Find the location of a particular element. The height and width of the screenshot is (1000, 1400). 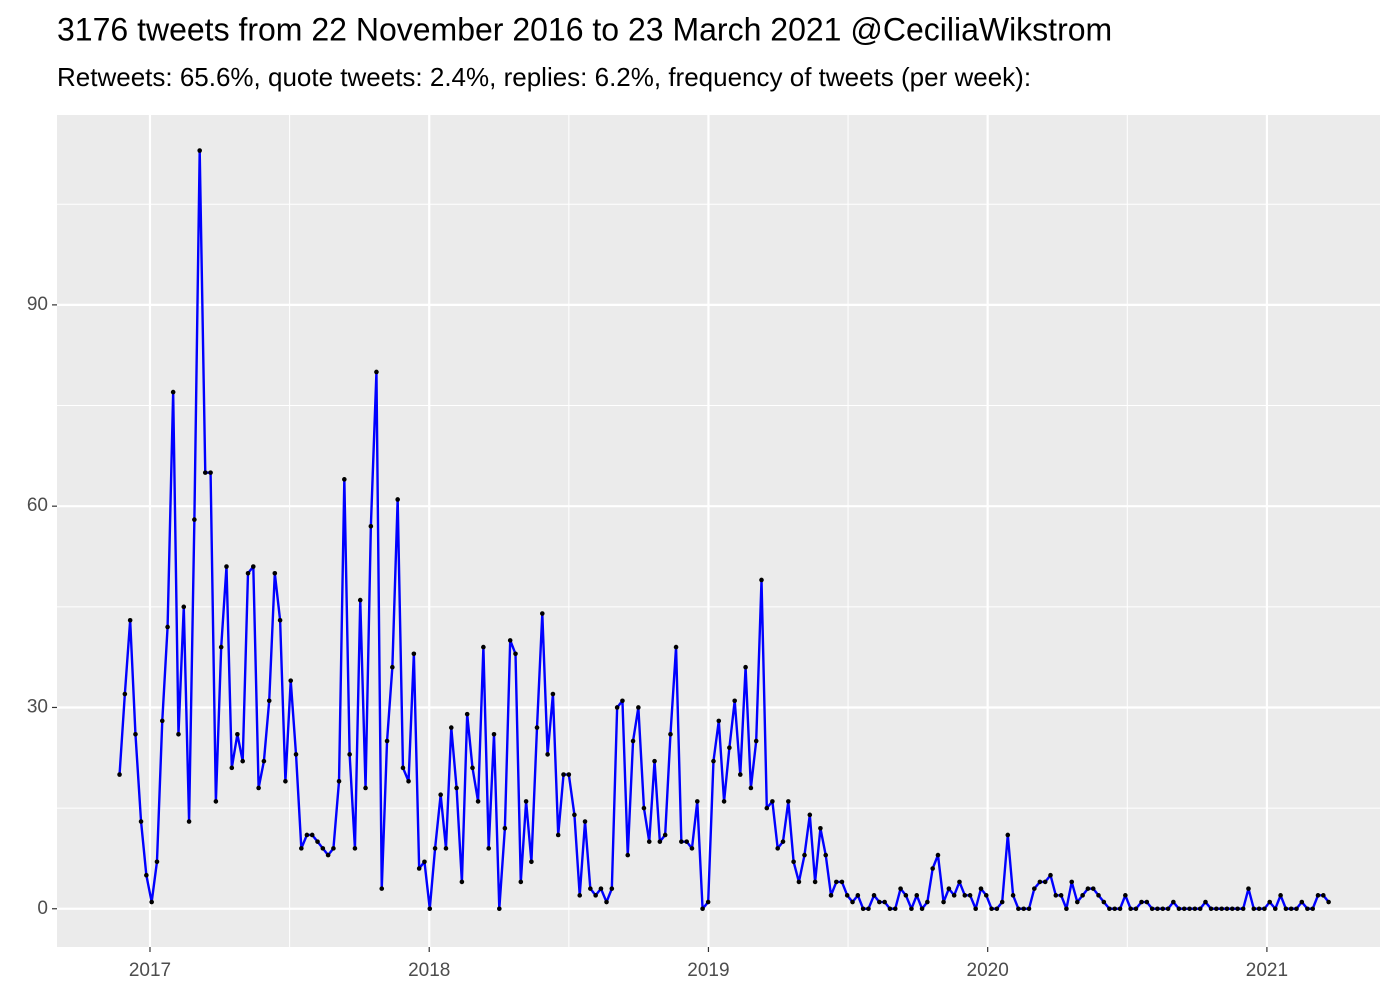

y-tick-label: 30 is located at coordinates (37, 706).